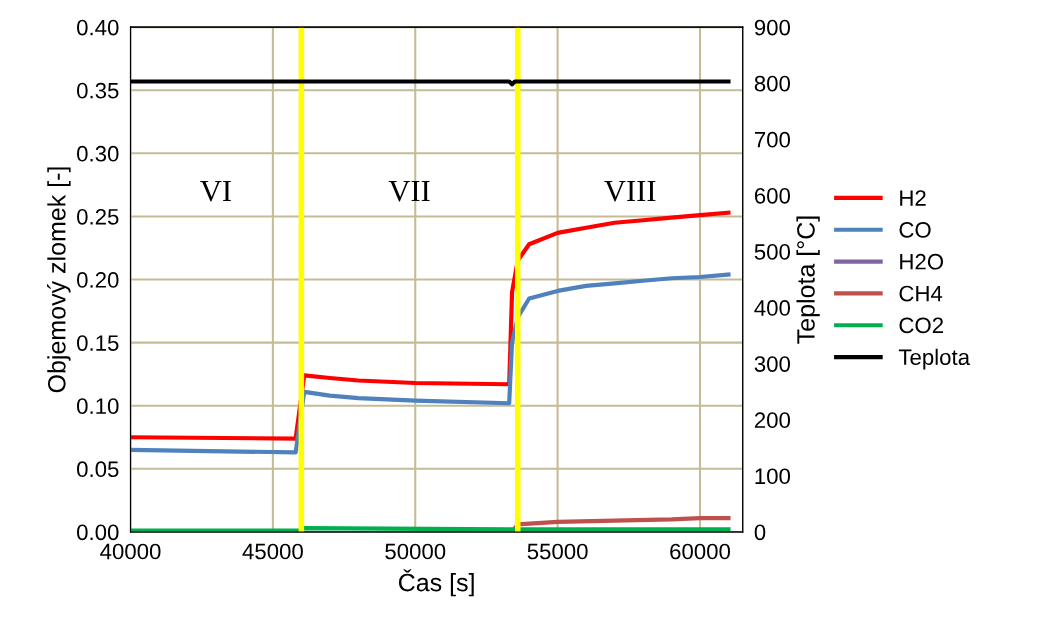 This screenshot has width=1061, height=631. Describe the element at coordinates (921, 293) in the screenshot. I see `legend-label: CH4` at that location.